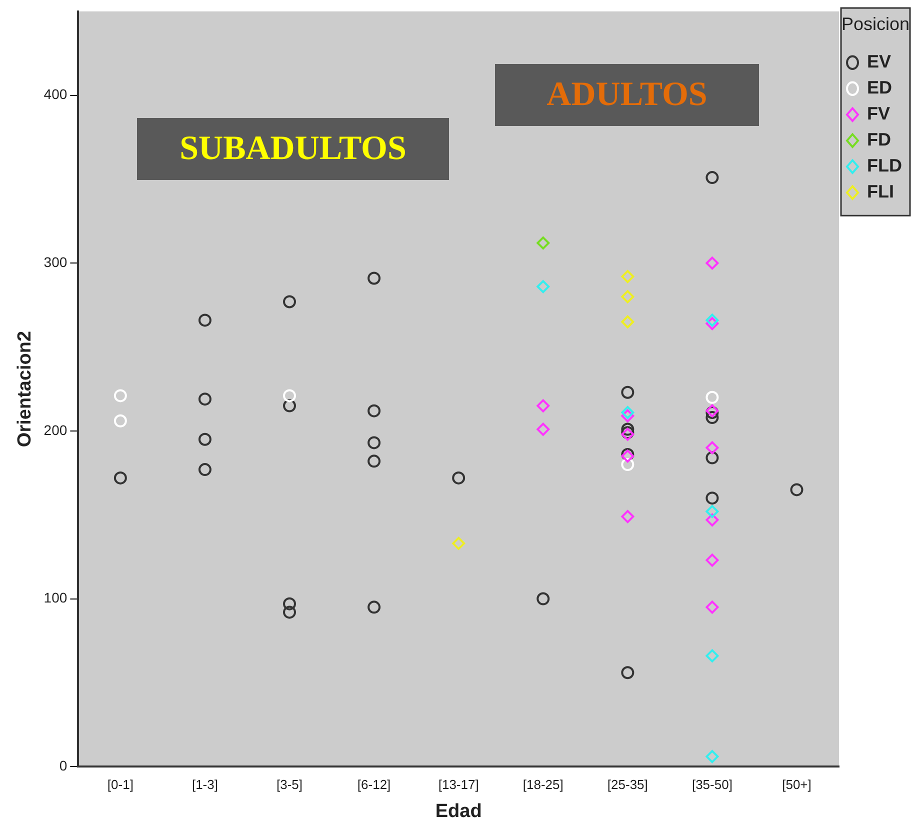  Describe the element at coordinates (458, 784) in the screenshot. I see `x-tick-label: [13-17]` at that location.